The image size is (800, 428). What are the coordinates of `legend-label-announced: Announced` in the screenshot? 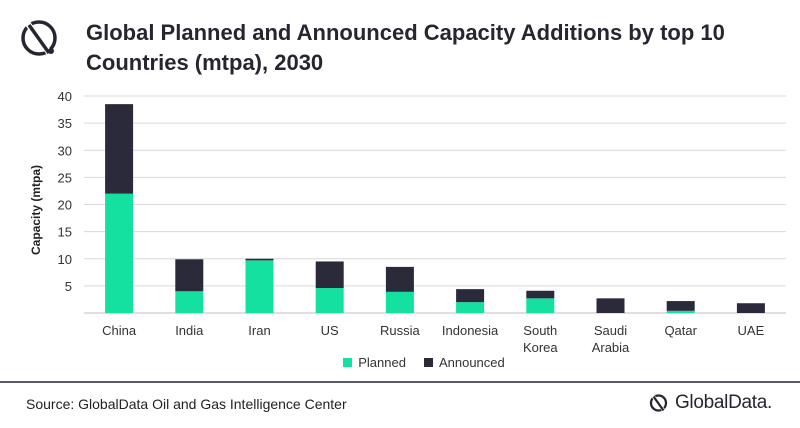 It's located at (471, 362).